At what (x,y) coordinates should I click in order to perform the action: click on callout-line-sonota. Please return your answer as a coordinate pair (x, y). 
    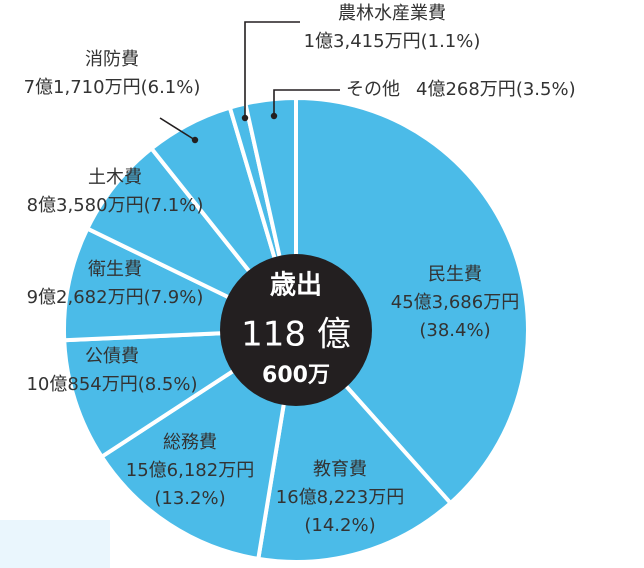
    Looking at the image, I should click on (306, 102).